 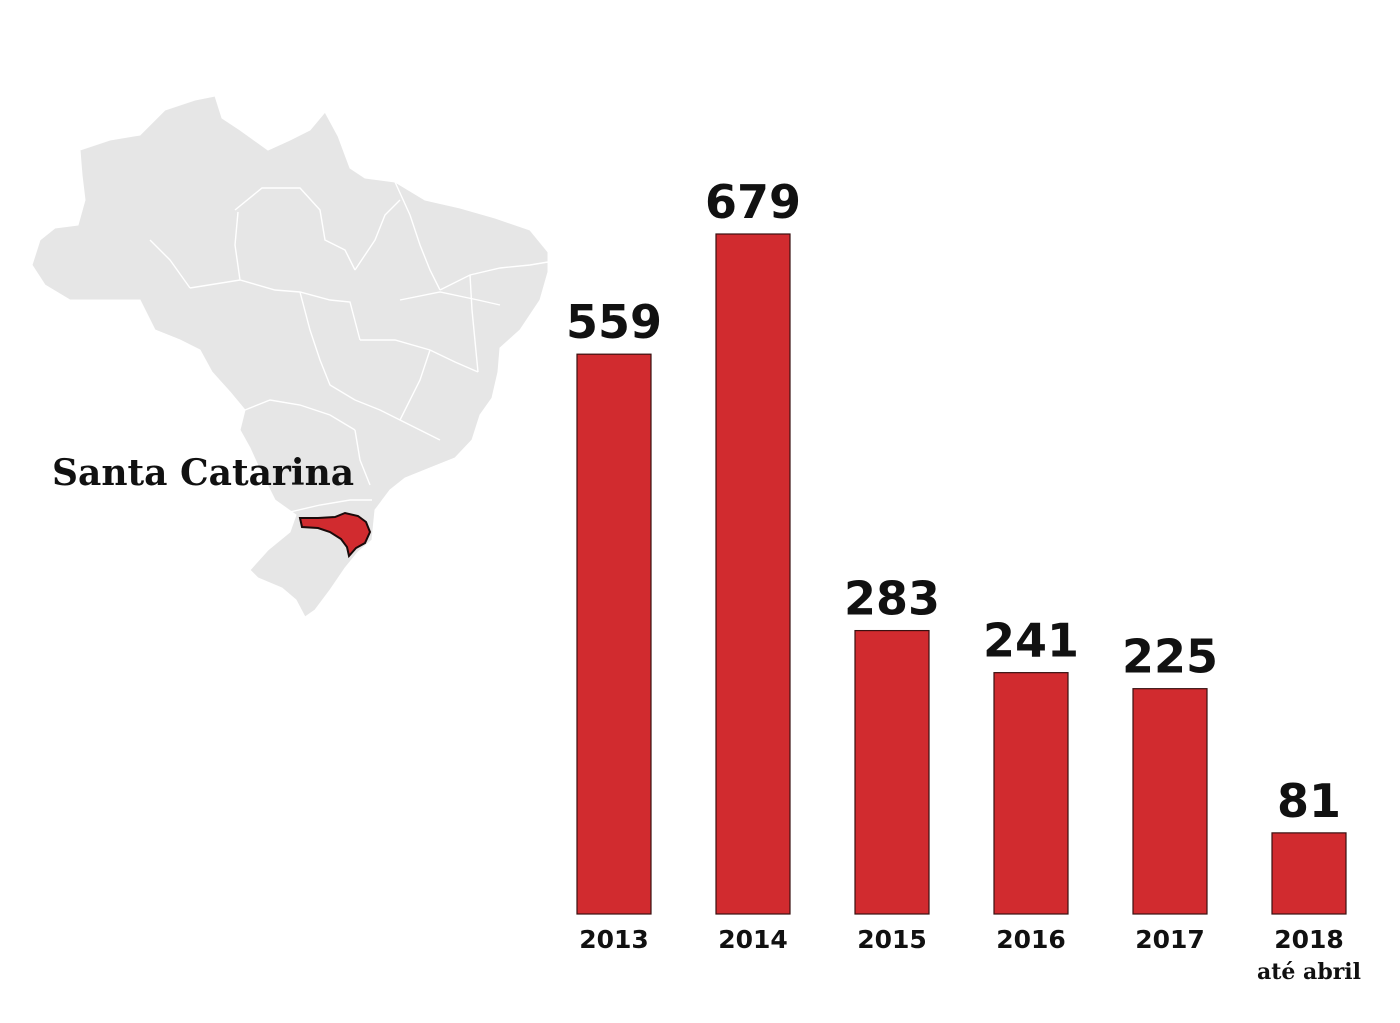 I want to click on value-label-2015: 283, so click(x=892, y=599).